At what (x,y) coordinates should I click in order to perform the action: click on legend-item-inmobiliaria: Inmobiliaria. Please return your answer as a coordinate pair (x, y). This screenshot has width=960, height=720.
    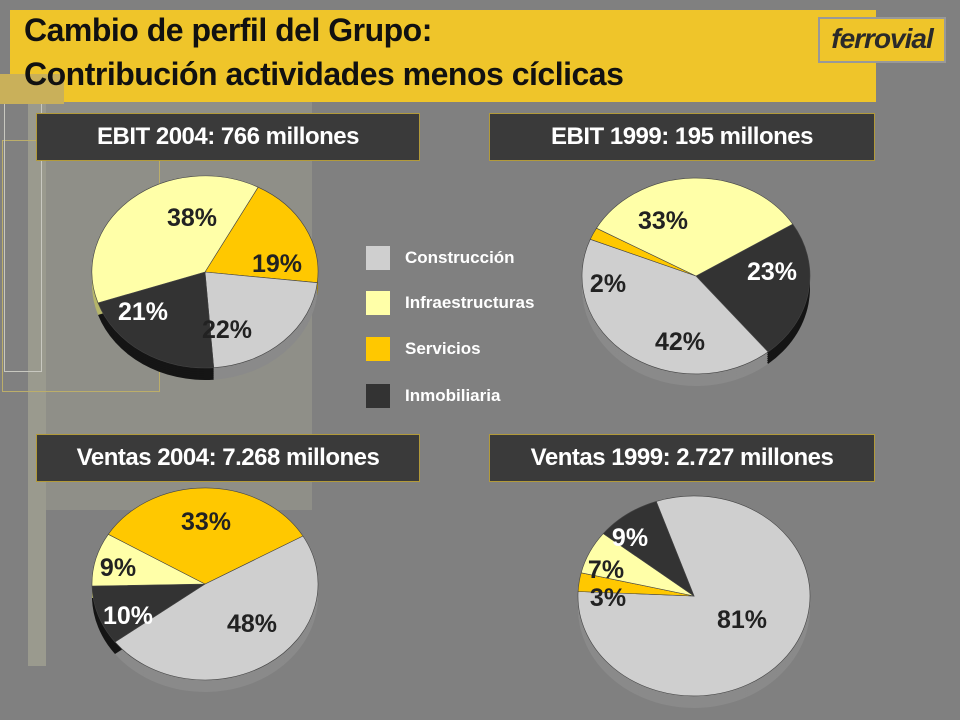
    Looking at the image, I should click on (476, 396).